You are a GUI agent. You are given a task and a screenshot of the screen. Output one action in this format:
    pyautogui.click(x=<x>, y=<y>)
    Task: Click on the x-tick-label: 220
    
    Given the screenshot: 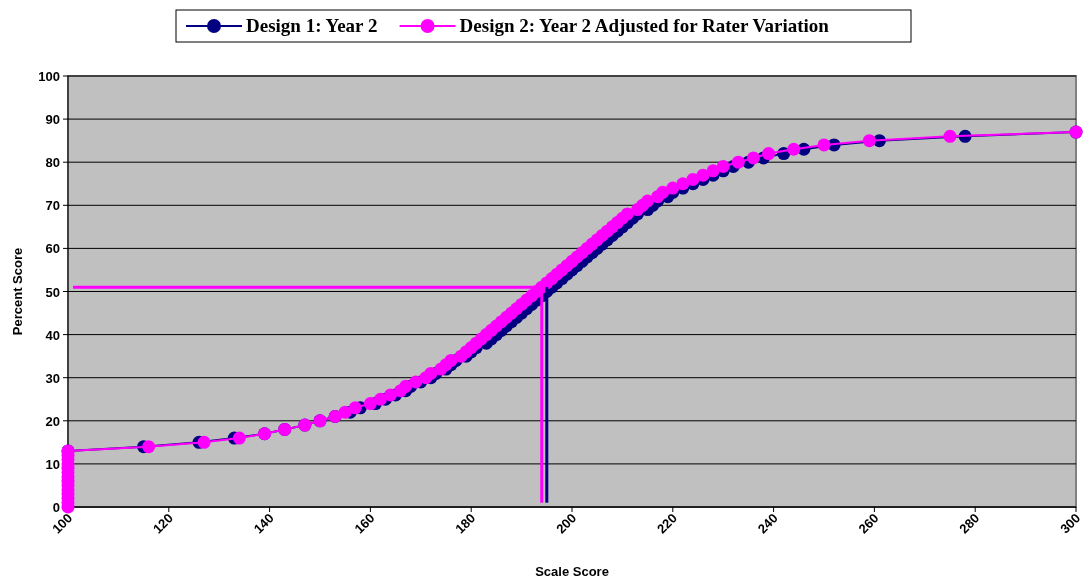 What is the action you would take?
    pyautogui.click(x=666, y=523)
    